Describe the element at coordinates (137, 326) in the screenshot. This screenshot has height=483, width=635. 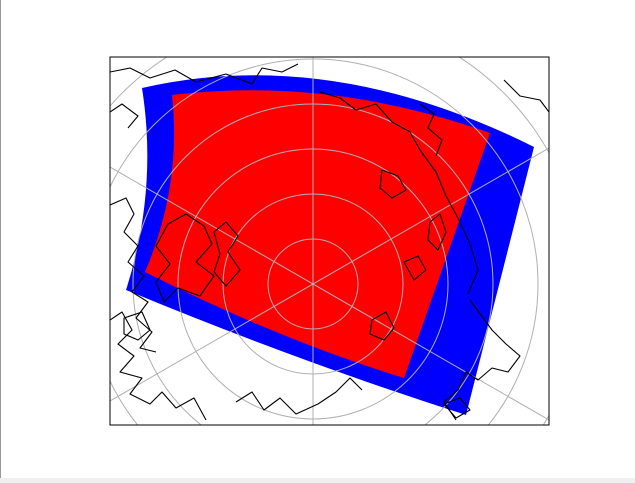
I see `coastline-baffin` at that location.